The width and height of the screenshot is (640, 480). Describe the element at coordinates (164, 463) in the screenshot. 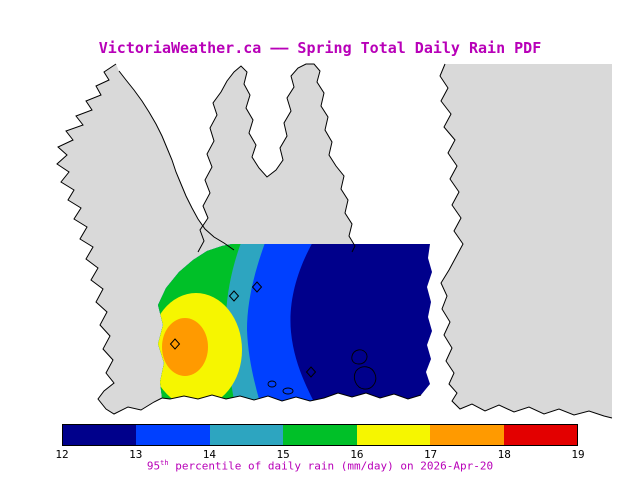

I see `caption-superscript: th` at that location.